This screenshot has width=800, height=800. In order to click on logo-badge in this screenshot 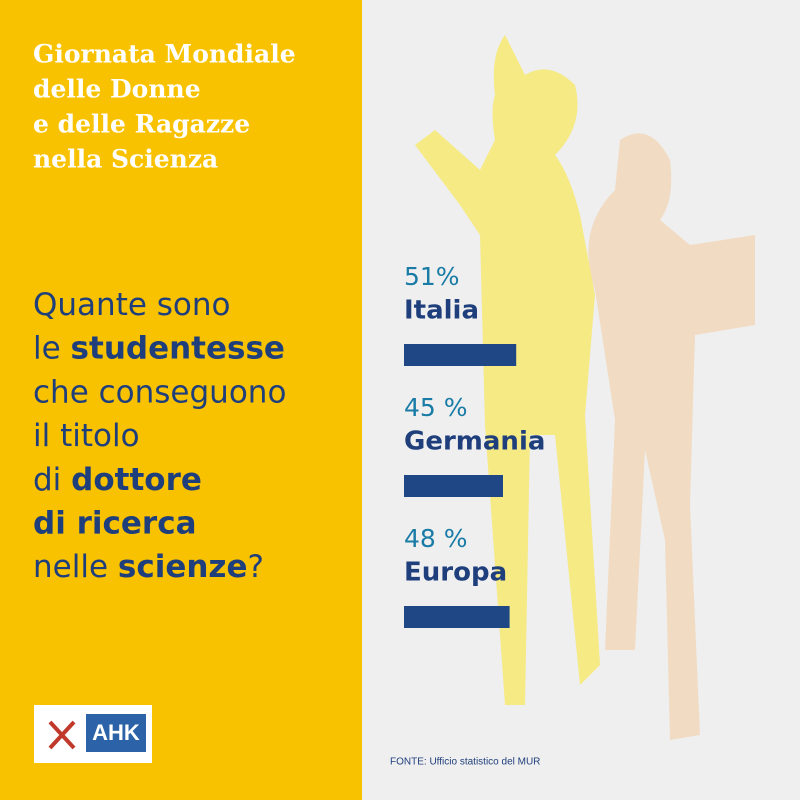, I will do `click(116, 733)`.